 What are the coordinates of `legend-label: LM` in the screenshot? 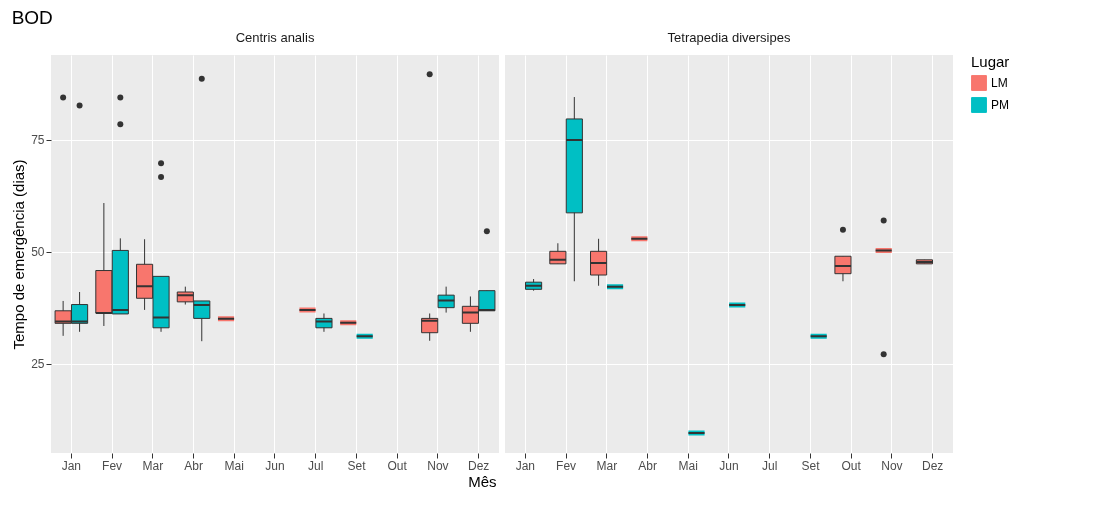 It's located at (999, 83).